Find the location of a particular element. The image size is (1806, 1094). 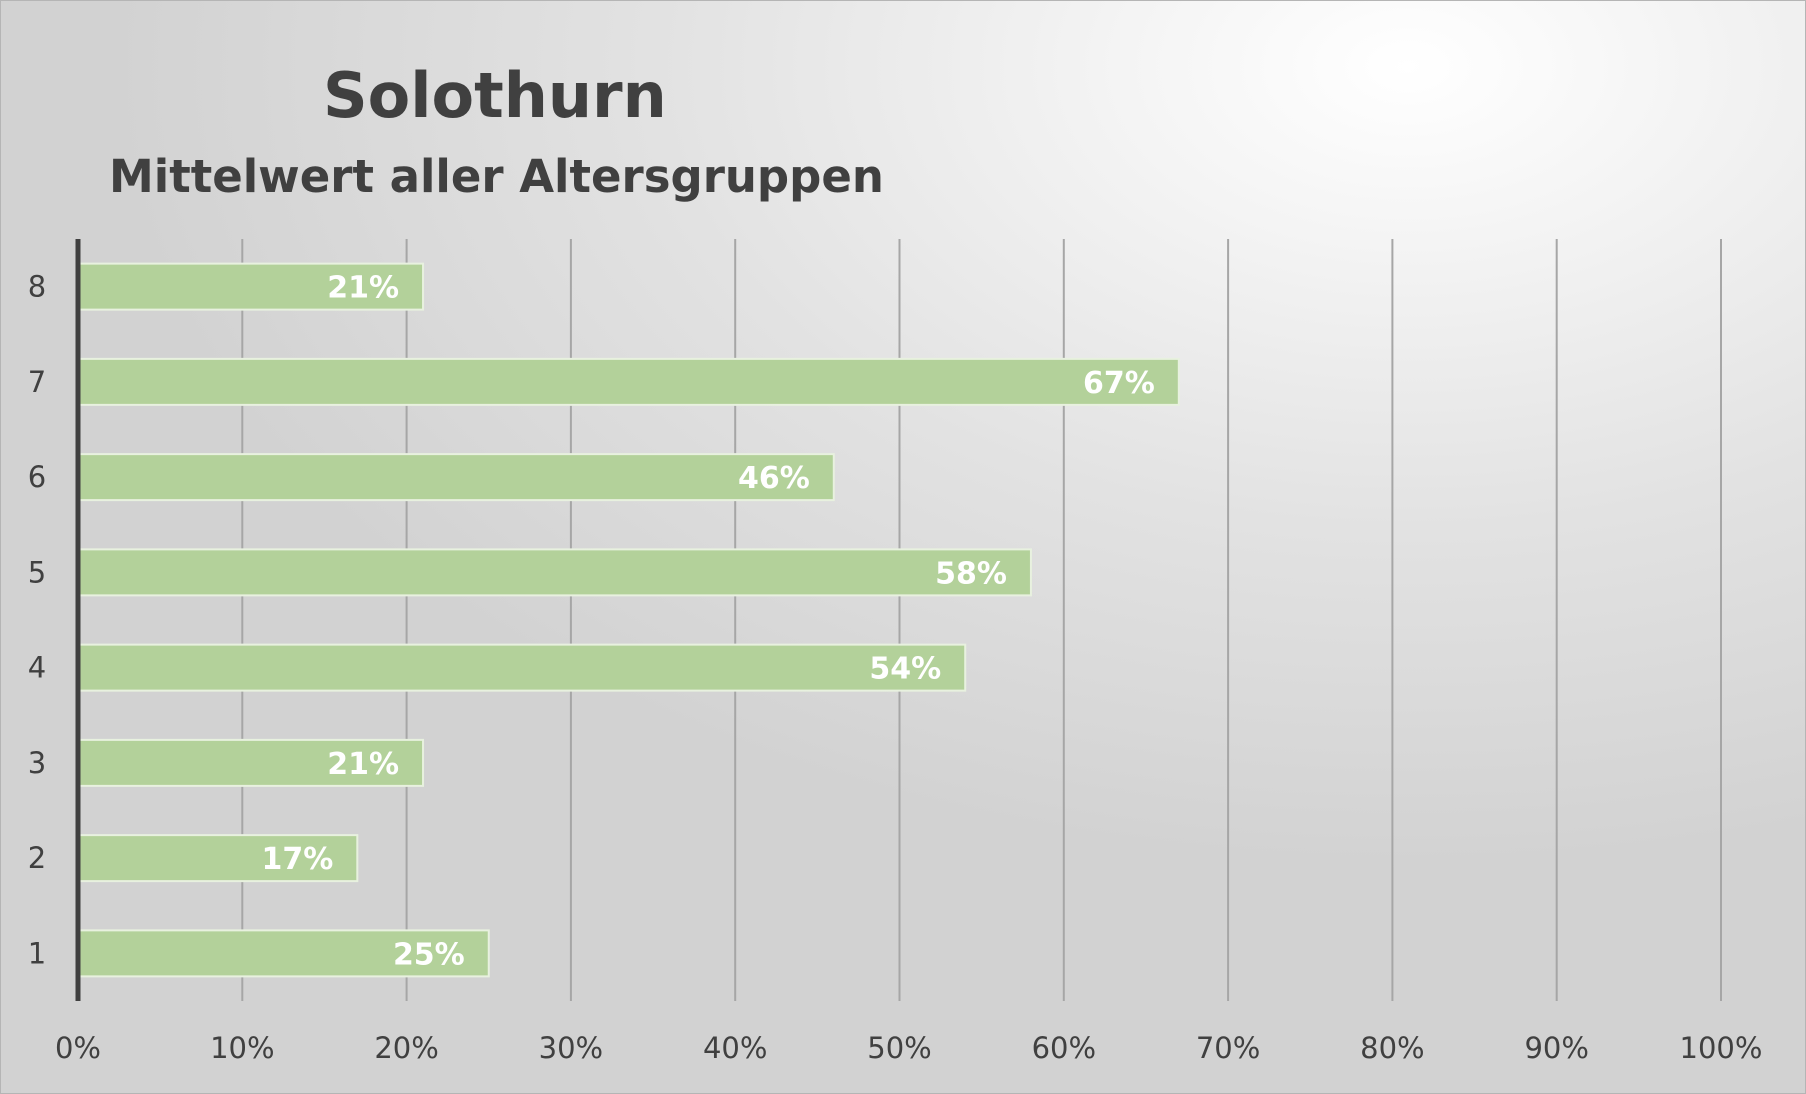

y-category-label: 2 is located at coordinates (37, 858).